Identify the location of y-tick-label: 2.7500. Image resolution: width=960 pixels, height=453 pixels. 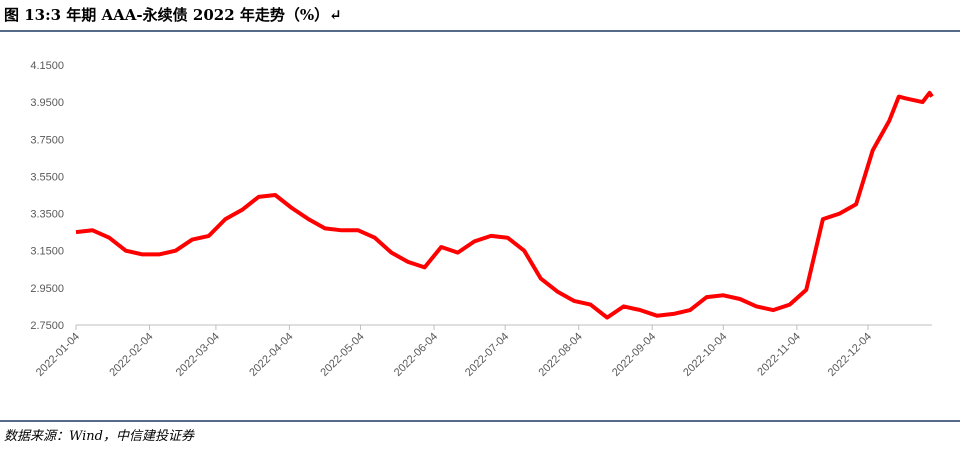
(47, 326).